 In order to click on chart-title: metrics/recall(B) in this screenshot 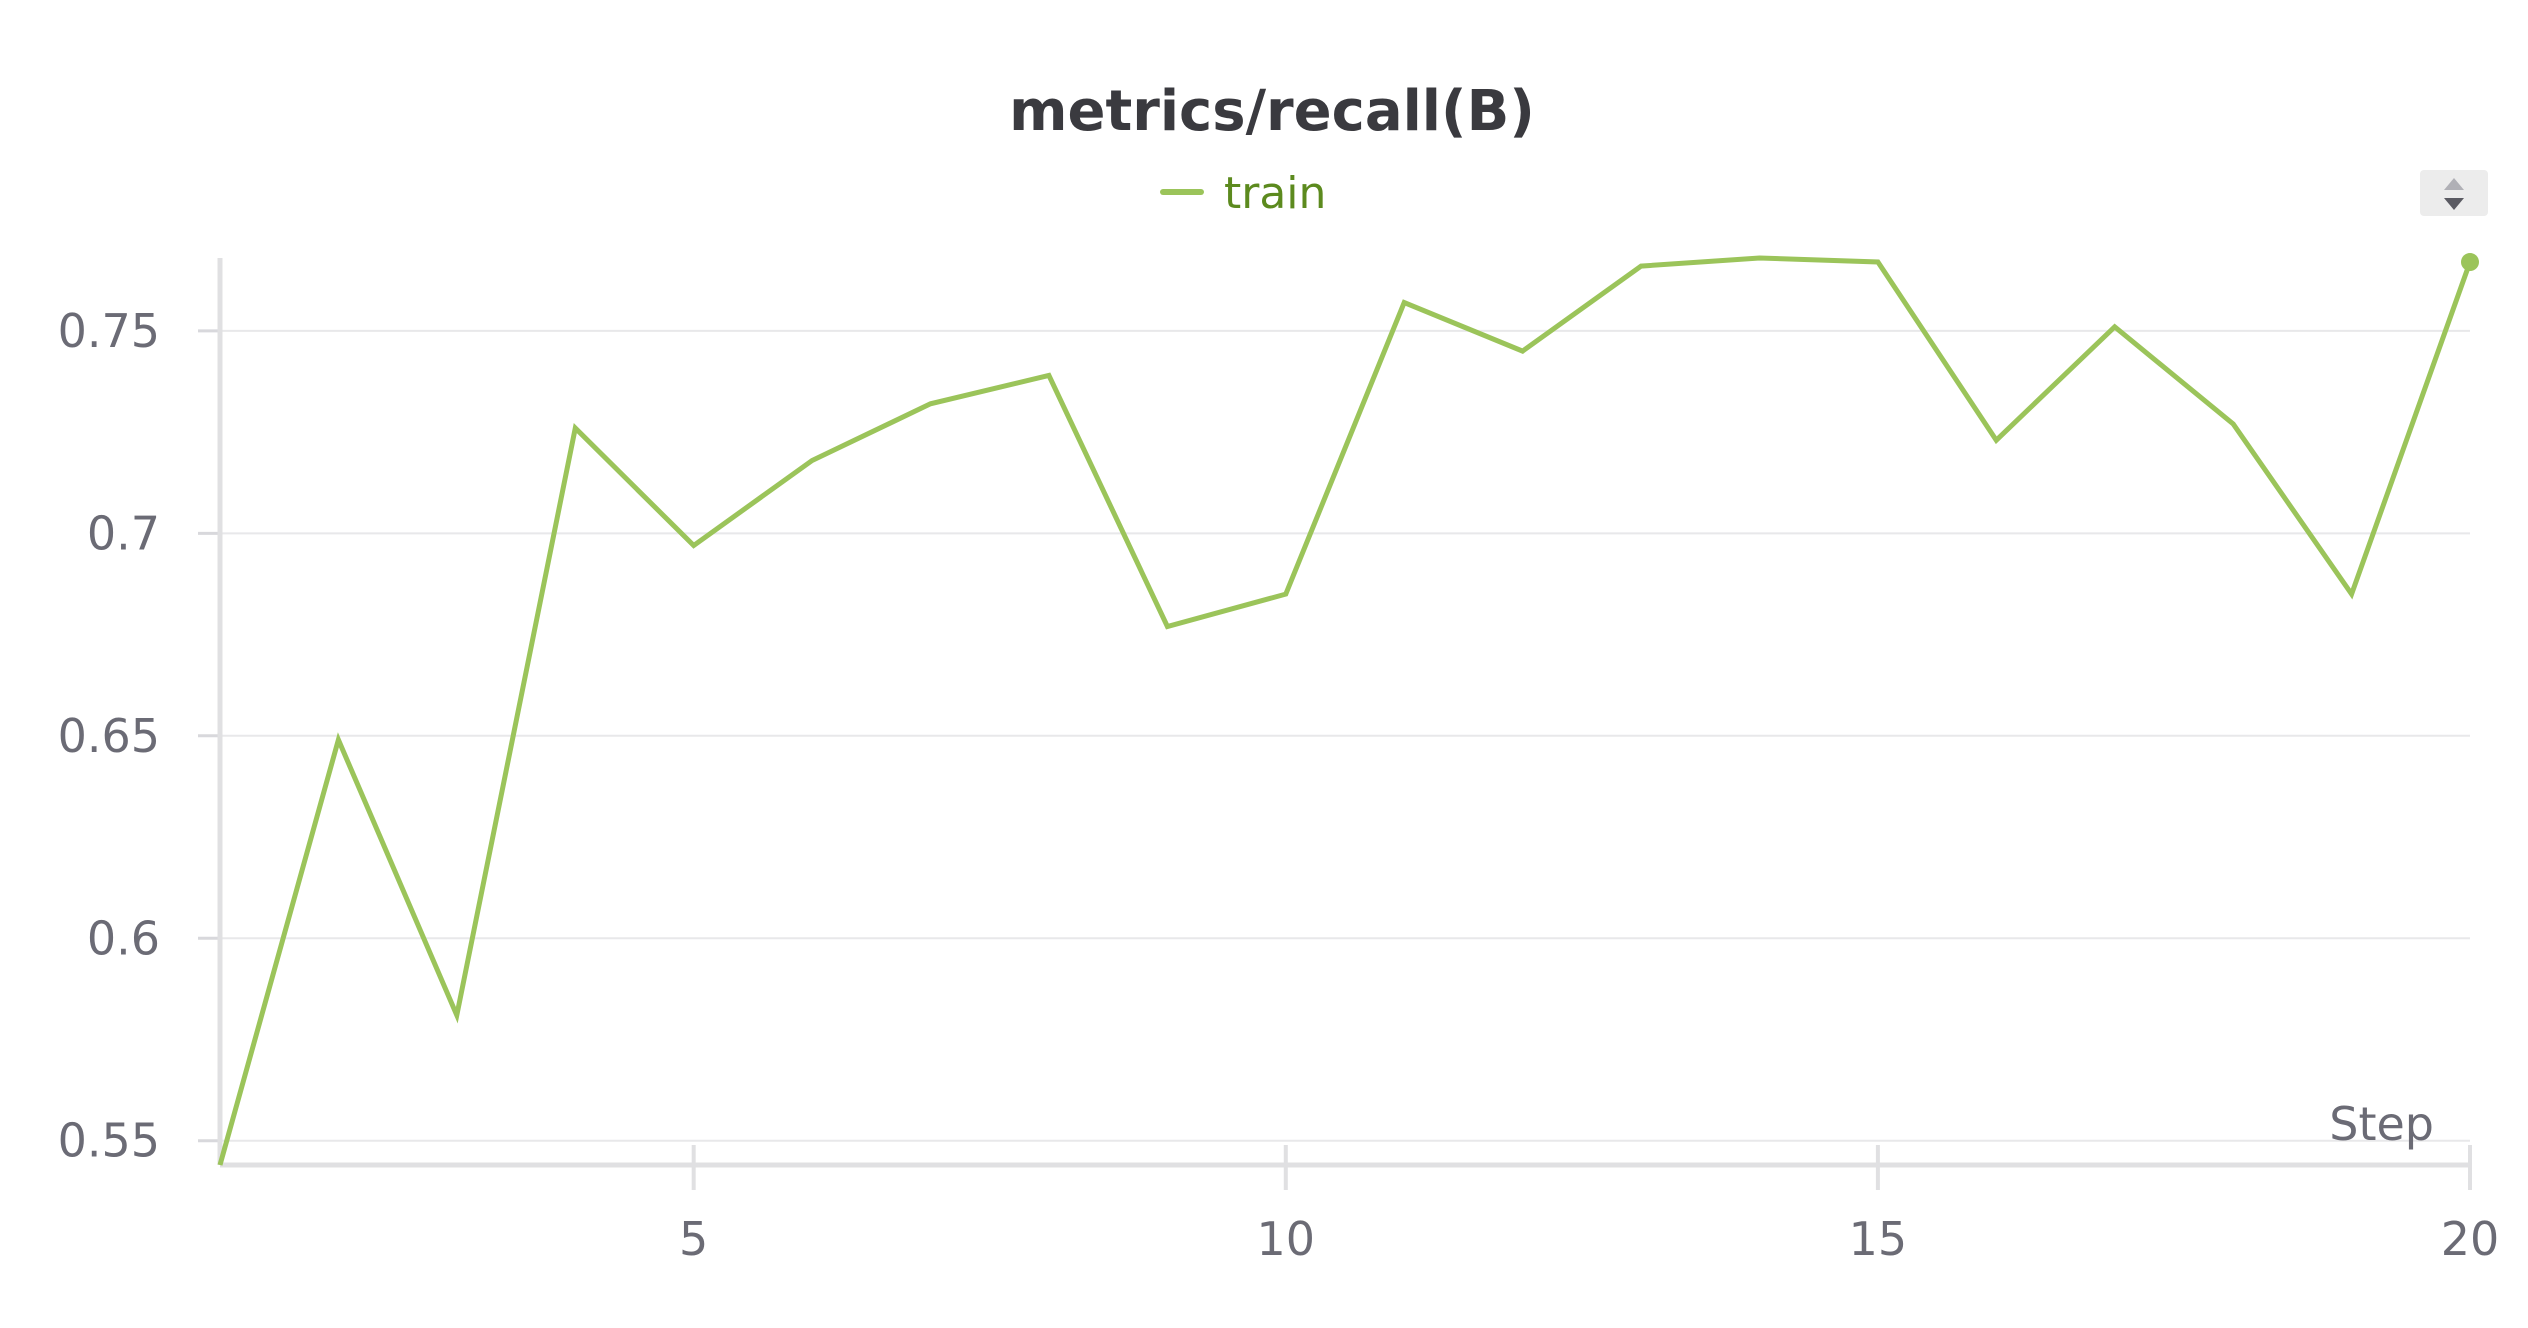, I will do `click(1272, 111)`.